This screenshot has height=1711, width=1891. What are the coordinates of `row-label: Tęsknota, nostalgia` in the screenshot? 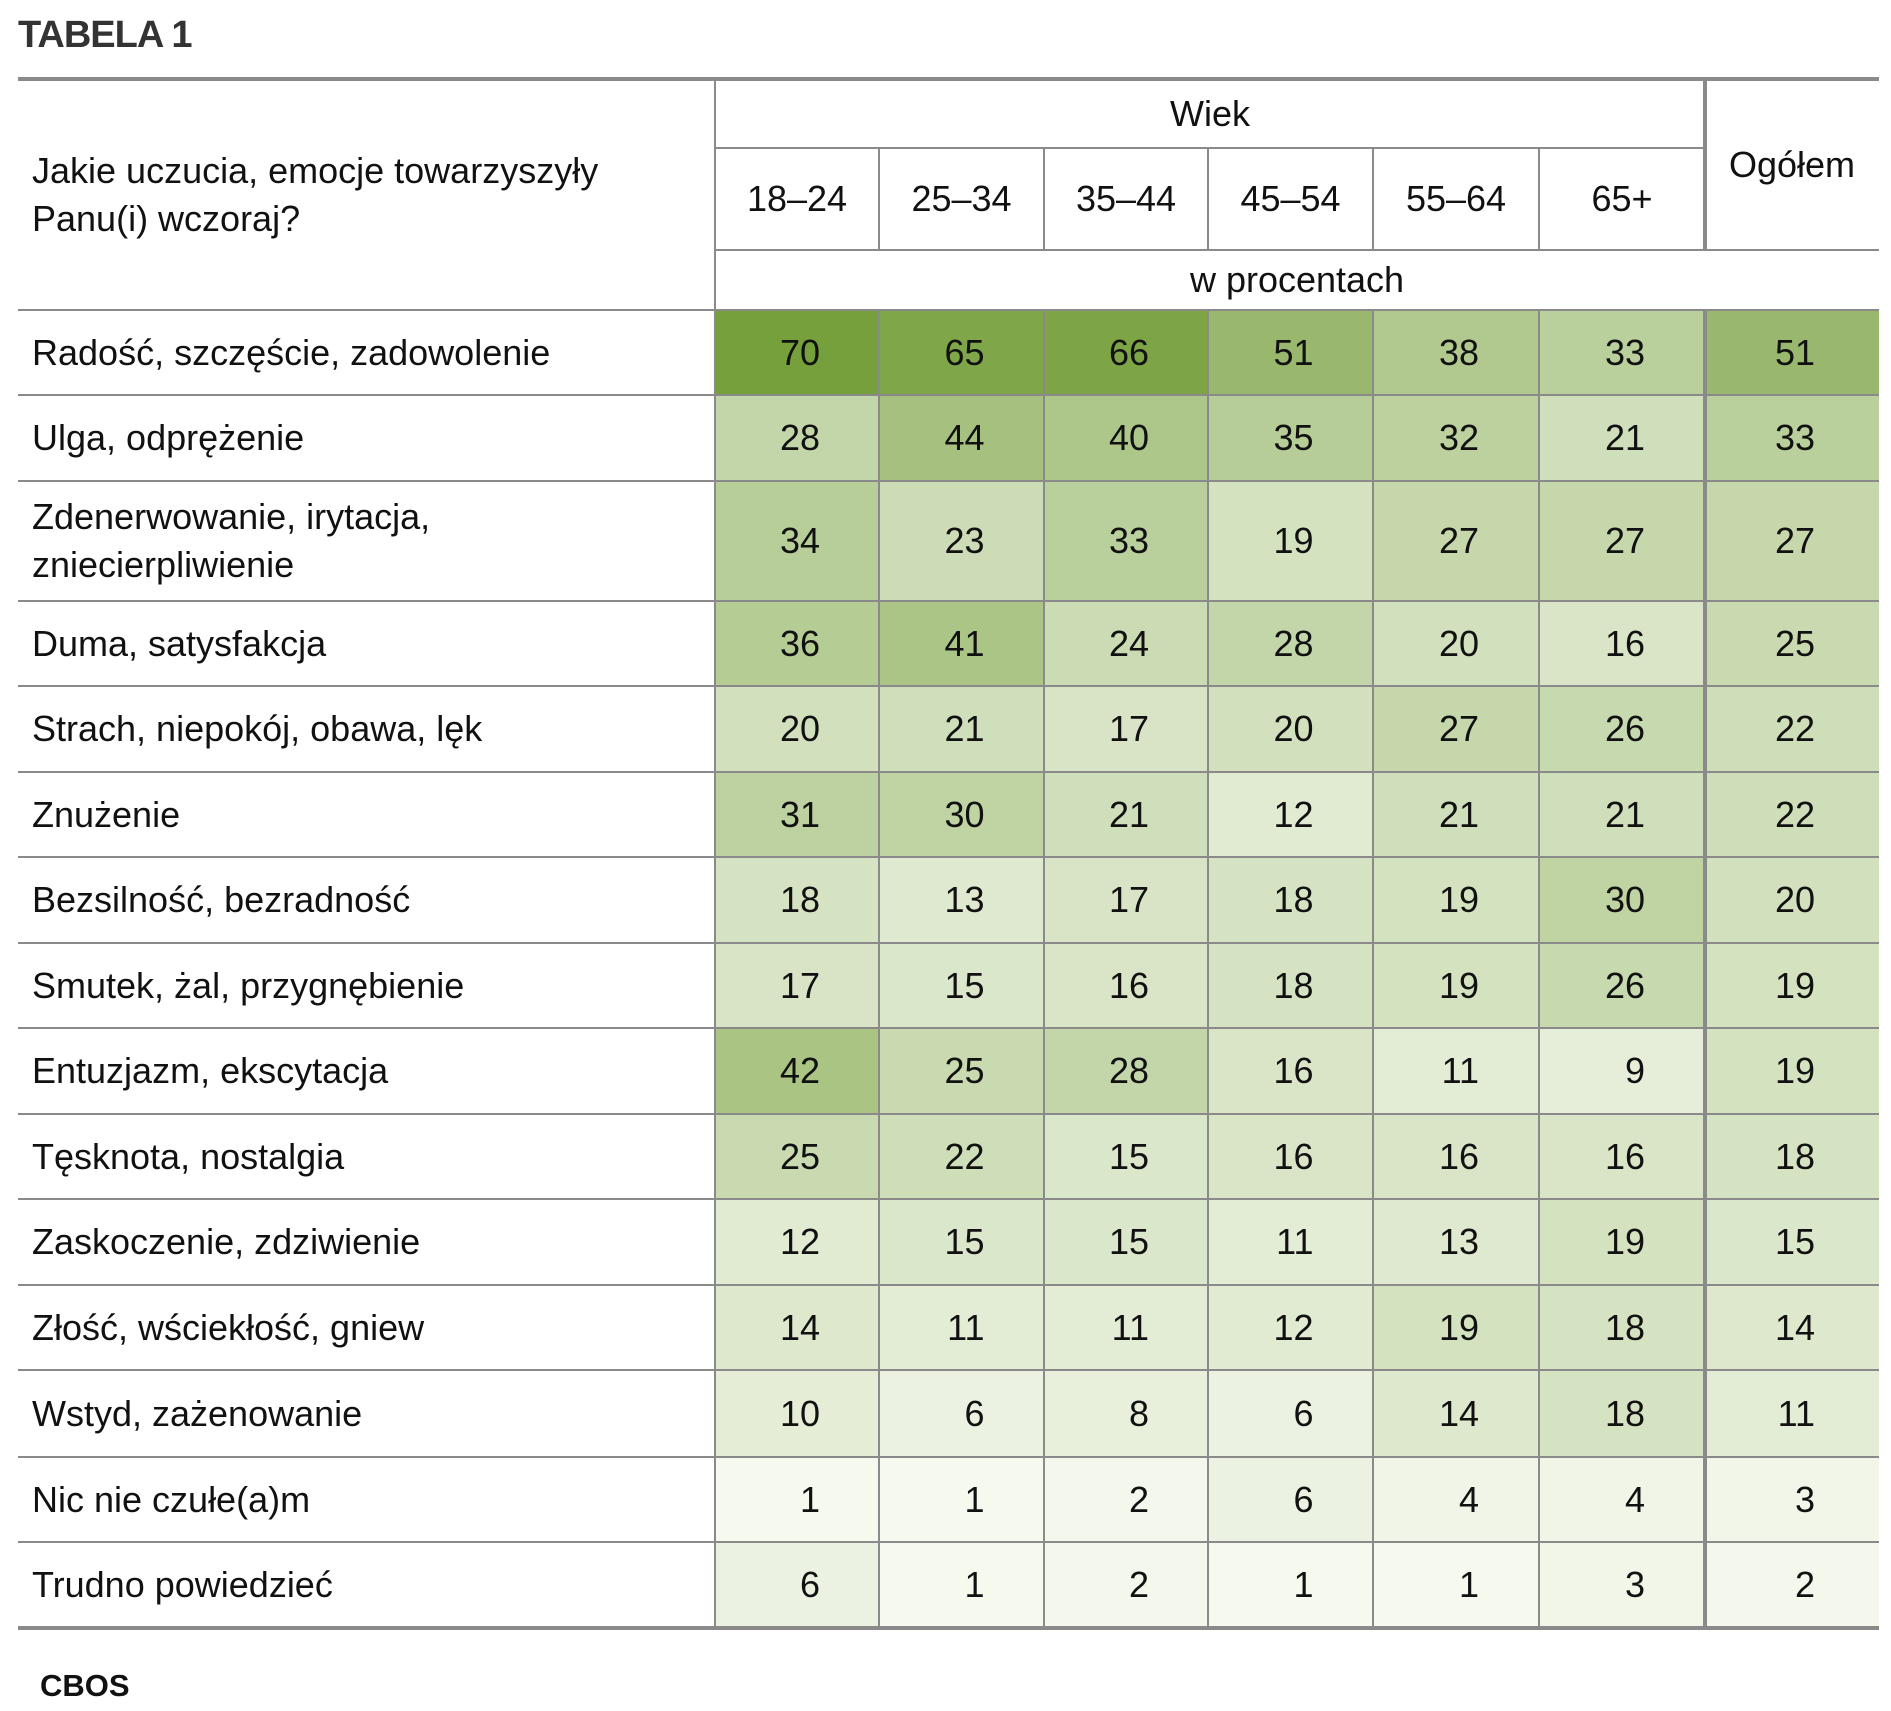 It's located at (188, 1156).